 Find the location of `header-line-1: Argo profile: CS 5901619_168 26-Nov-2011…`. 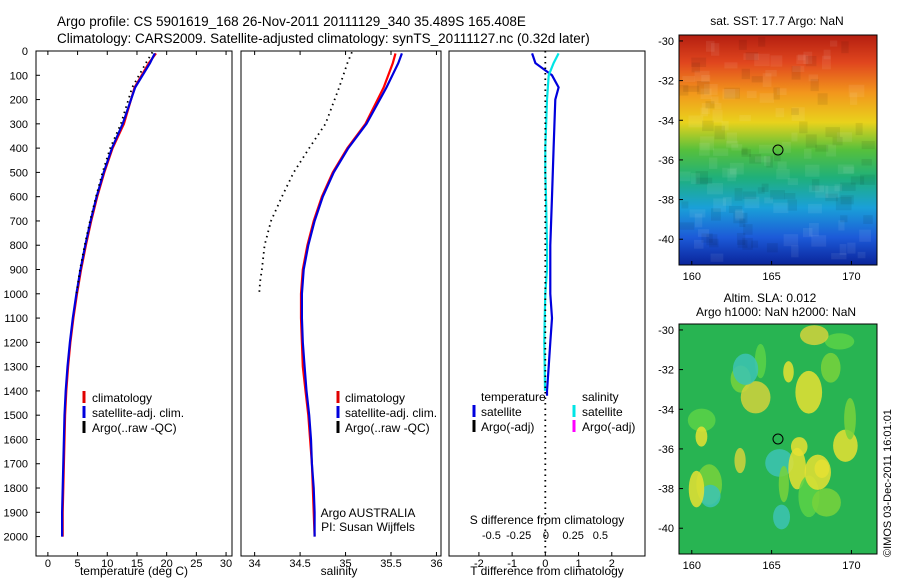

header-line-1: Argo profile: CS 5901619_168 26-Nov-2011… is located at coordinates (291, 21).